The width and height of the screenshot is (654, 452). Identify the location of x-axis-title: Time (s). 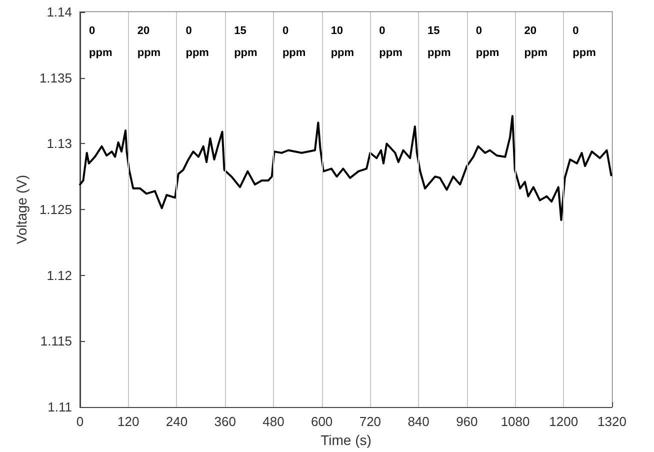
(346, 440).